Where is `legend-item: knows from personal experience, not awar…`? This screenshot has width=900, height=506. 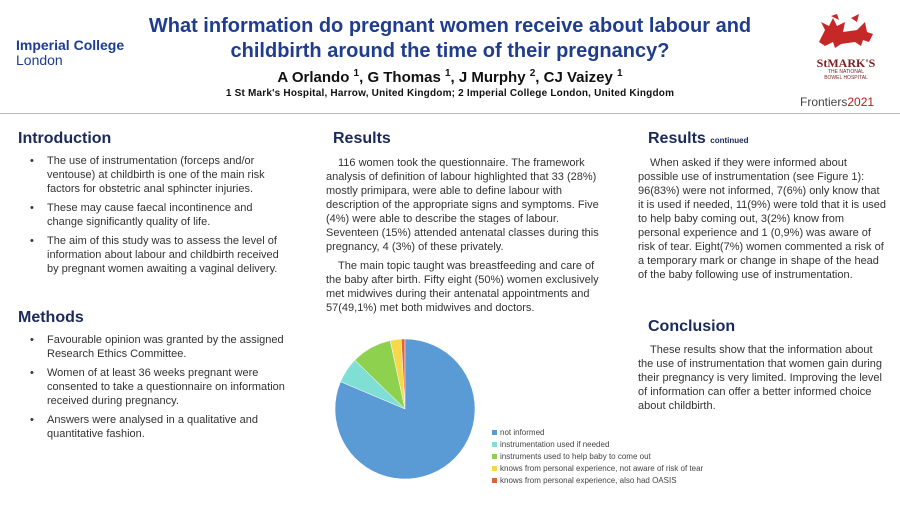
legend-item: knows from personal experience, not awar… is located at coordinates (597, 468).